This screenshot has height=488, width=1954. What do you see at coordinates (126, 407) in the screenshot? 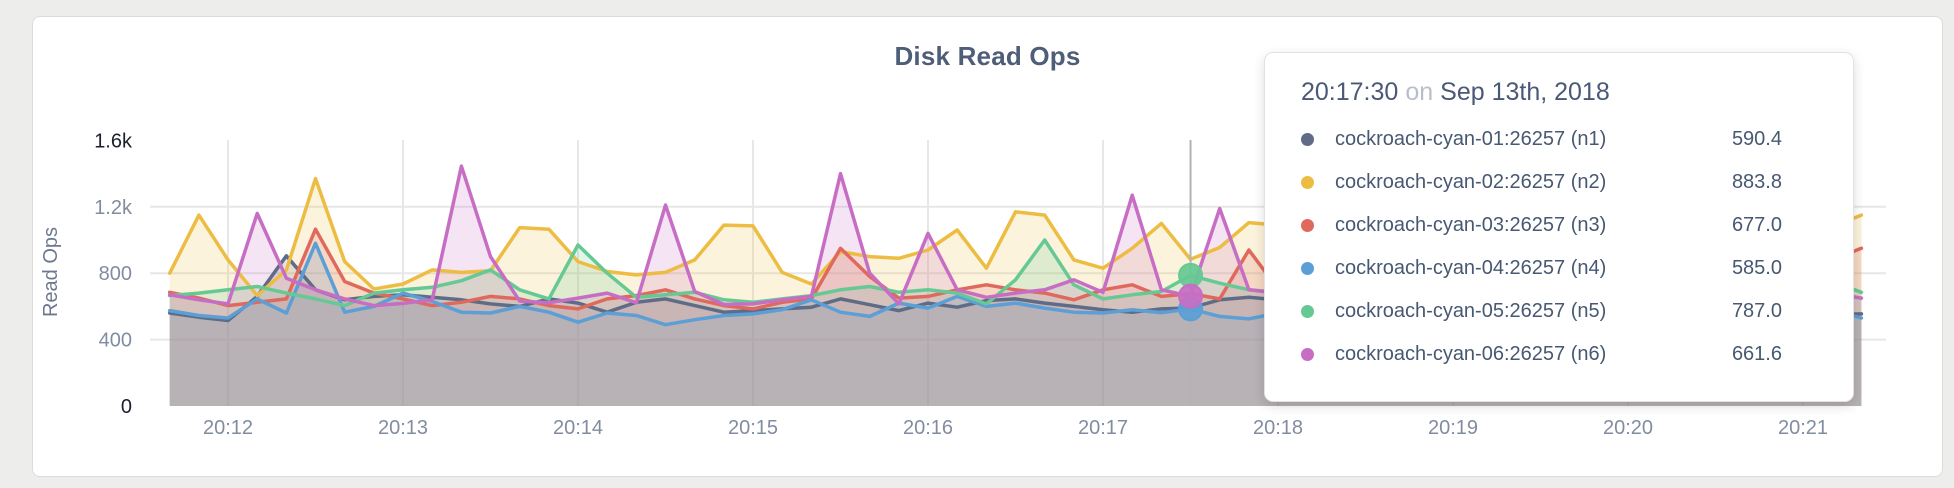
I see `y-tick-label-0: 0` at bounding box center [126, 407].